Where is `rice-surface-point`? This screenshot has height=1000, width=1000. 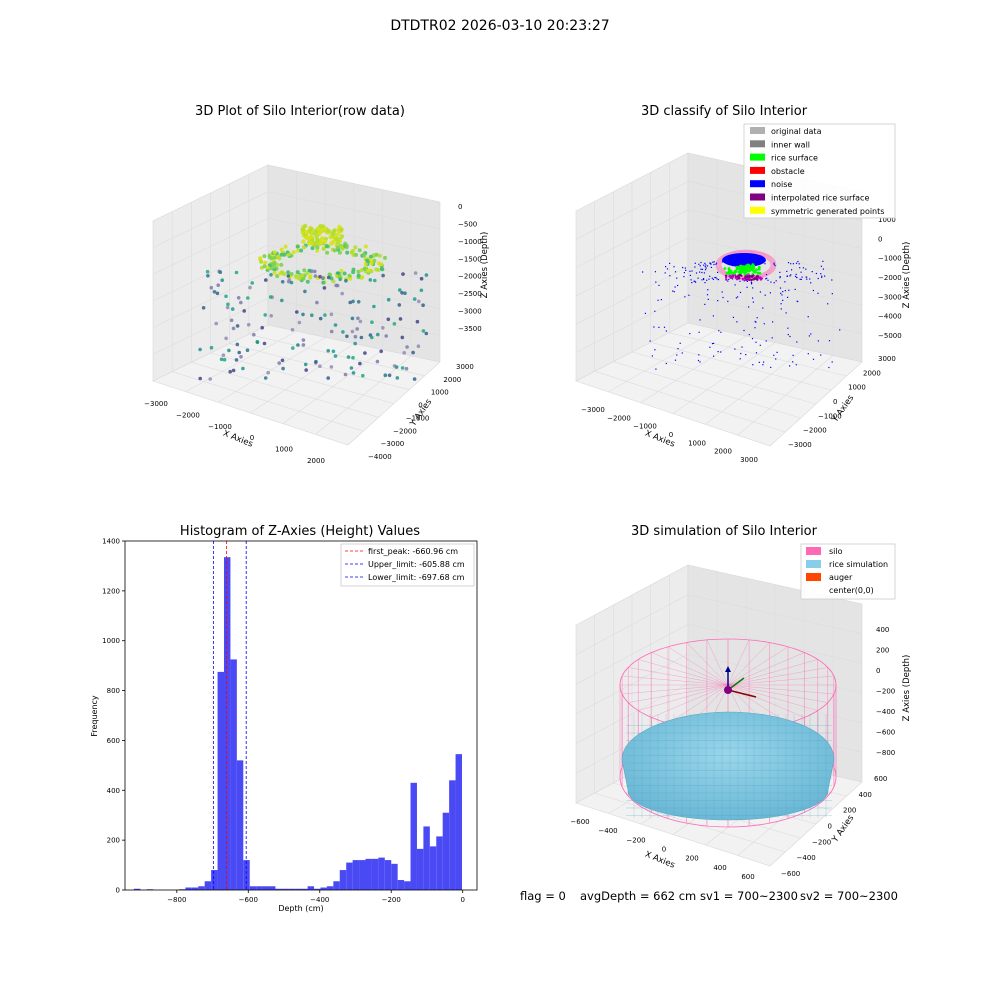 rice-surface-point is located at coordinates (760, 273).